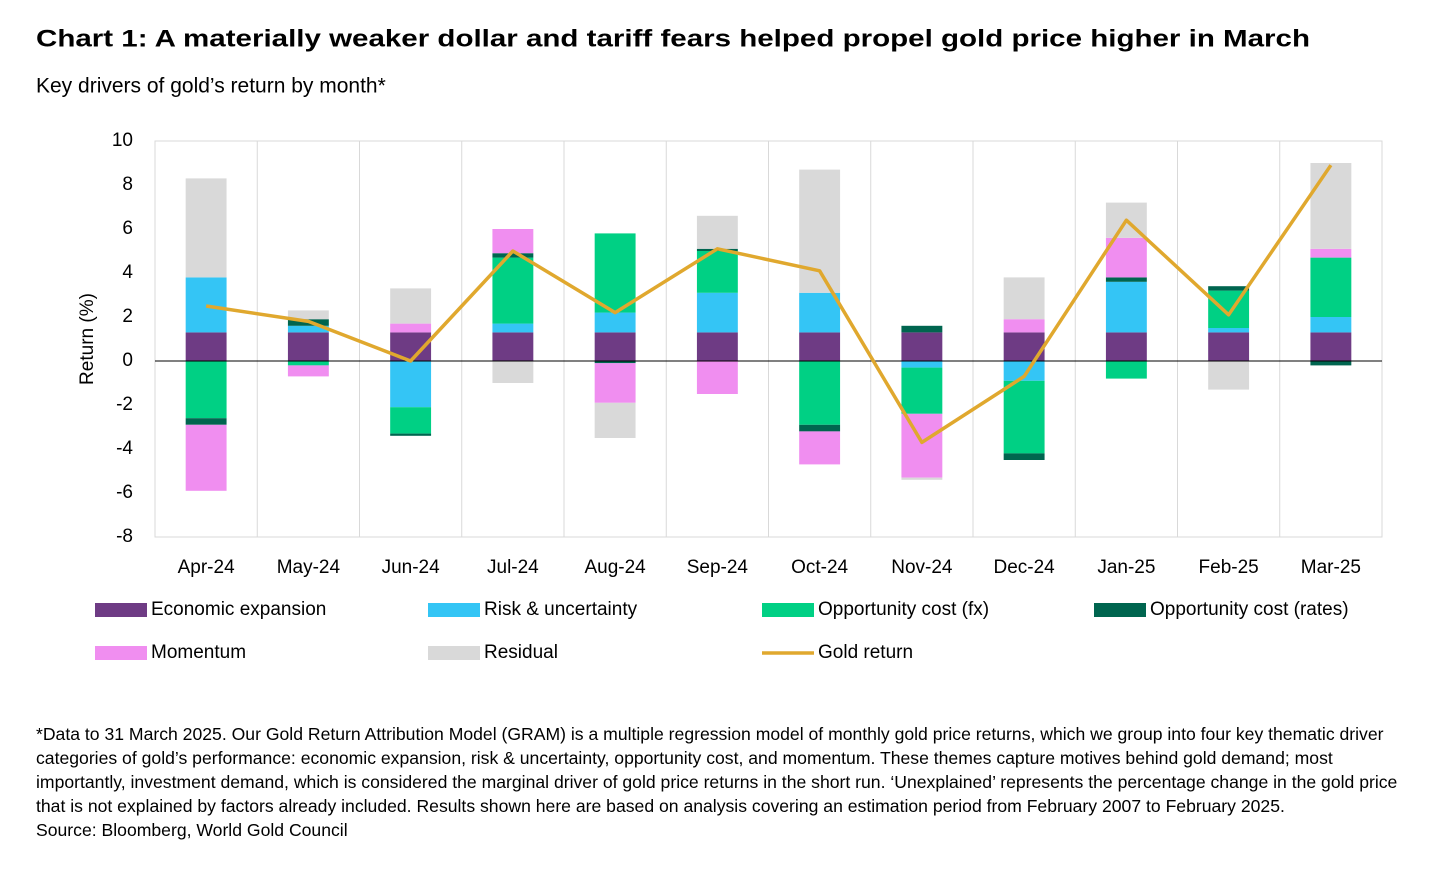 This screenshot has width=1452, height=888. Describe the element at coordinates (513, 567) in the screenshot. I see `x-tick-label: Jul-24` at that location.